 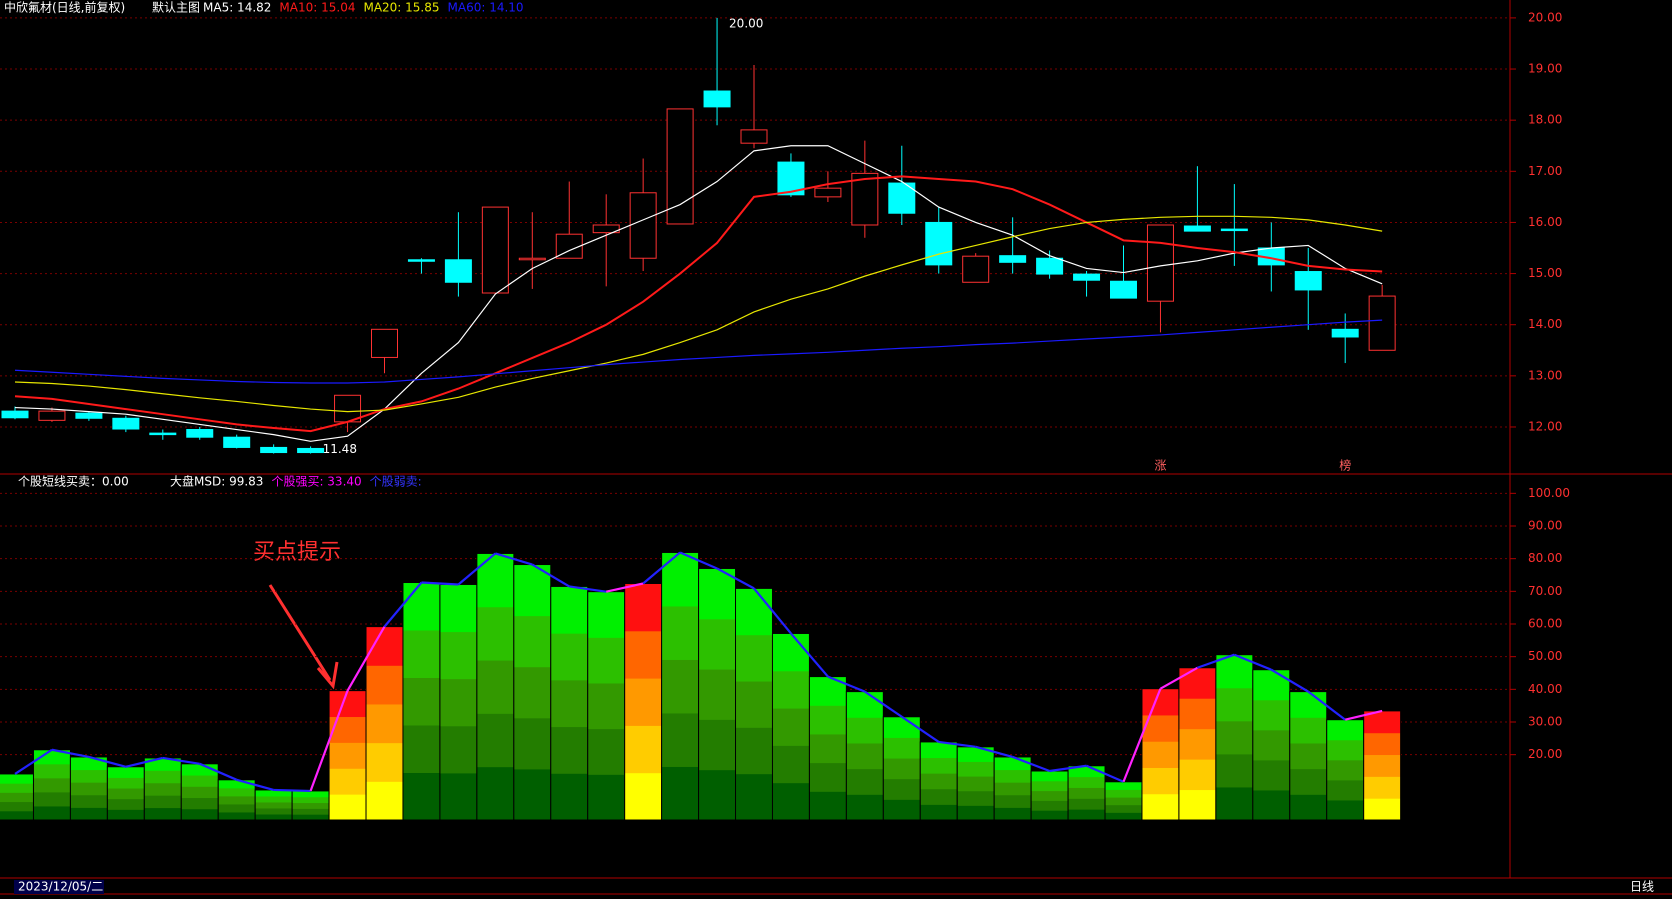 I want to click on chart-title: 中欣氟材(日线,前复权), so click(x=64, y=7).